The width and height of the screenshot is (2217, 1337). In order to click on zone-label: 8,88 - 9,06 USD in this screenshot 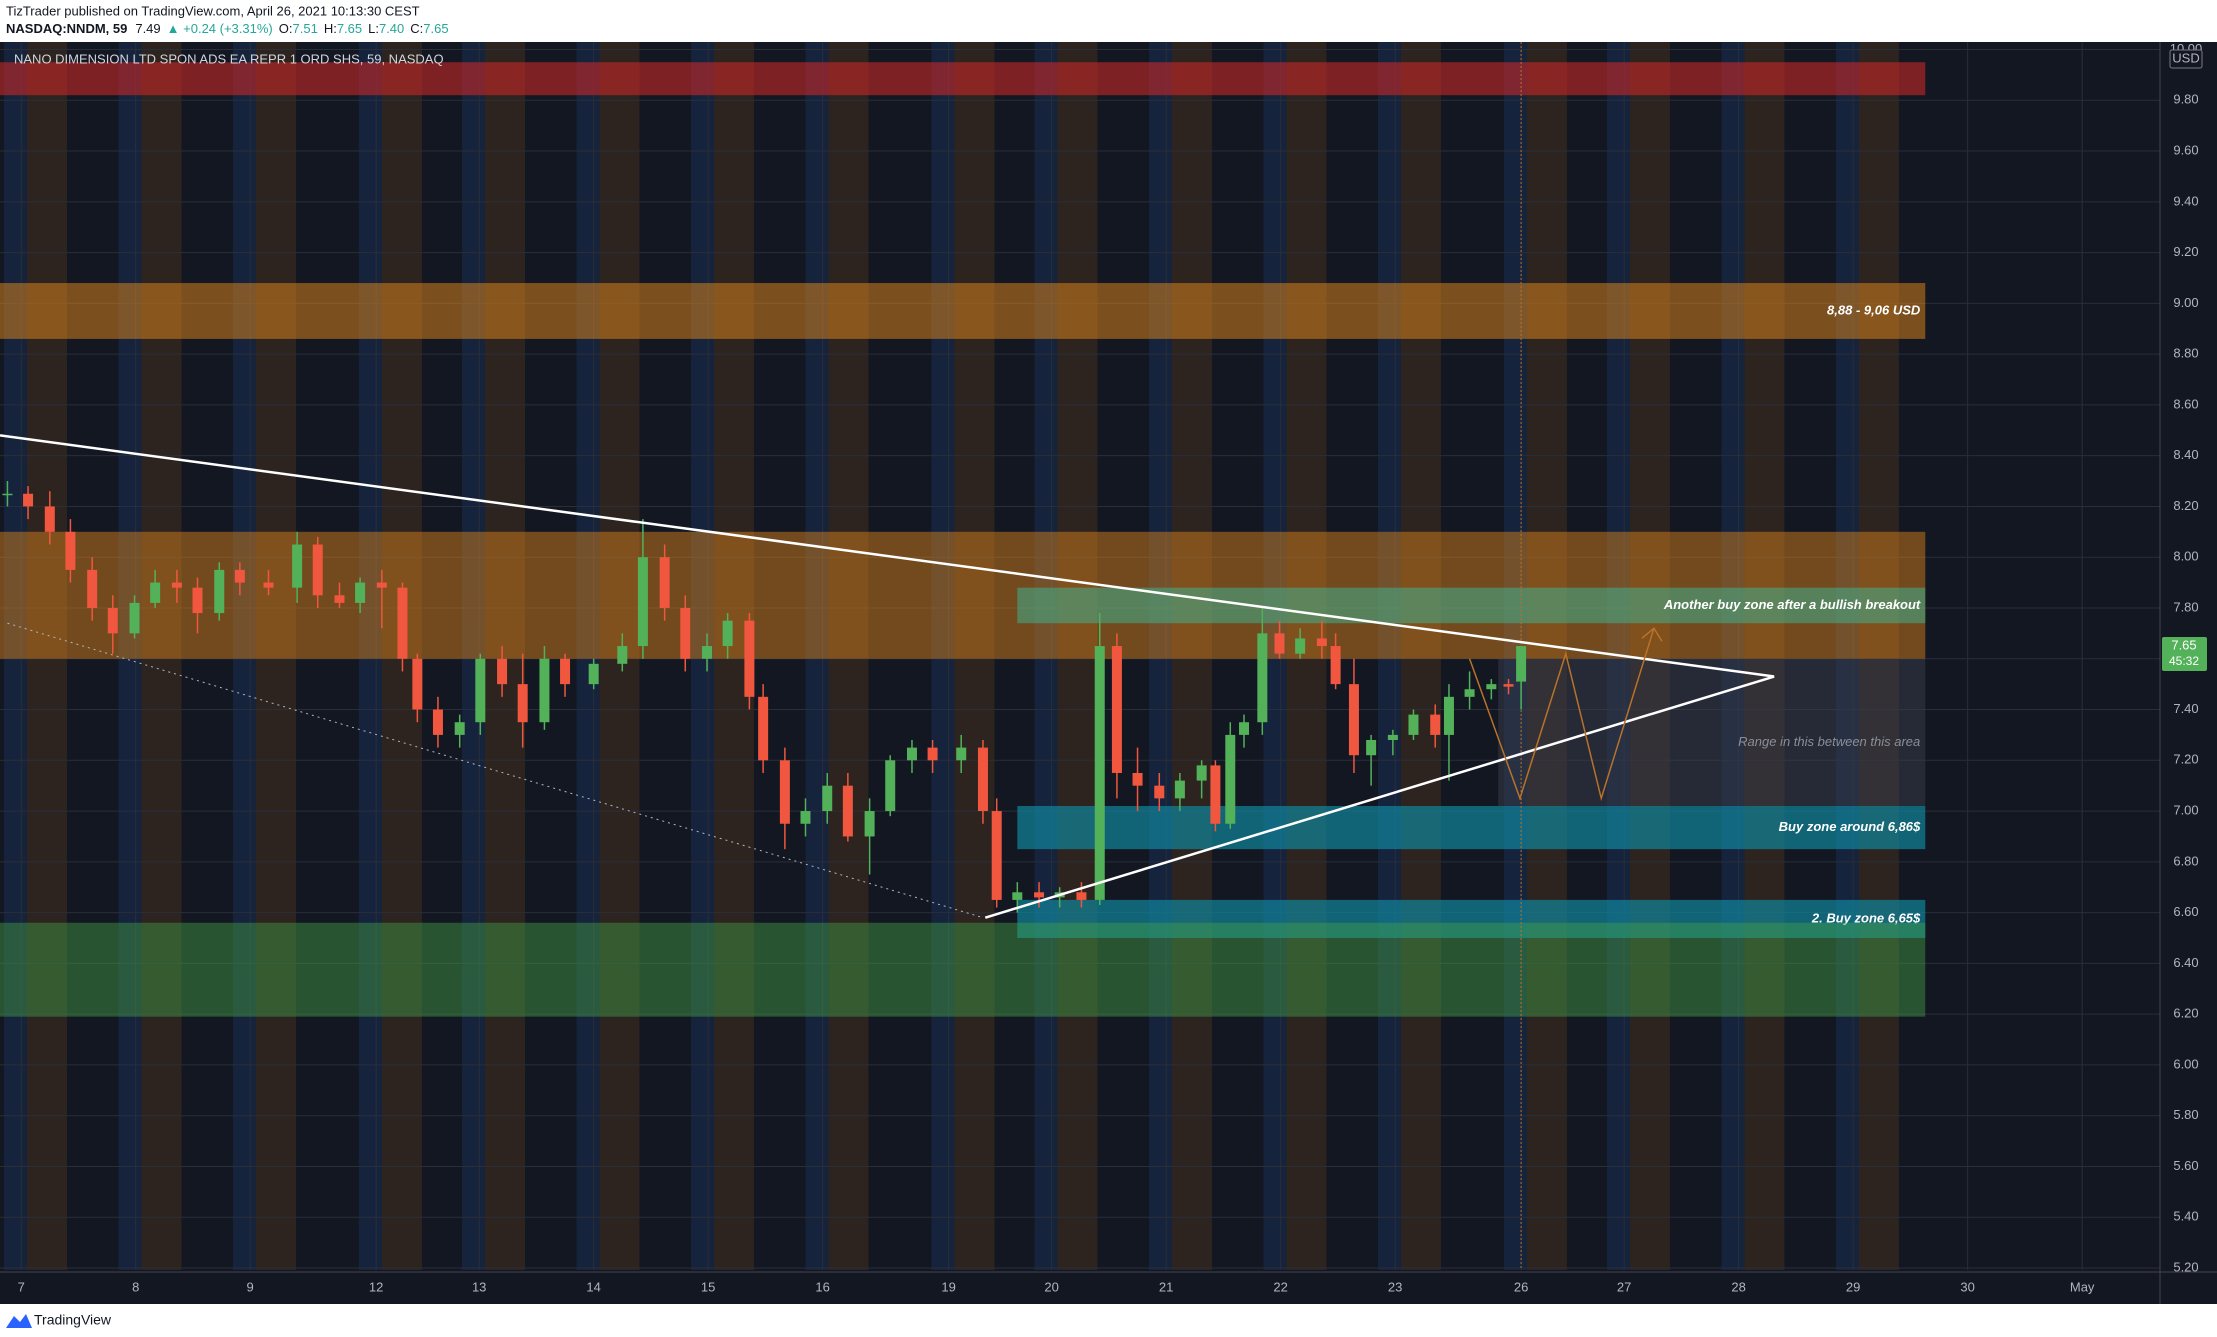, I will do `click(1874, 309)`.